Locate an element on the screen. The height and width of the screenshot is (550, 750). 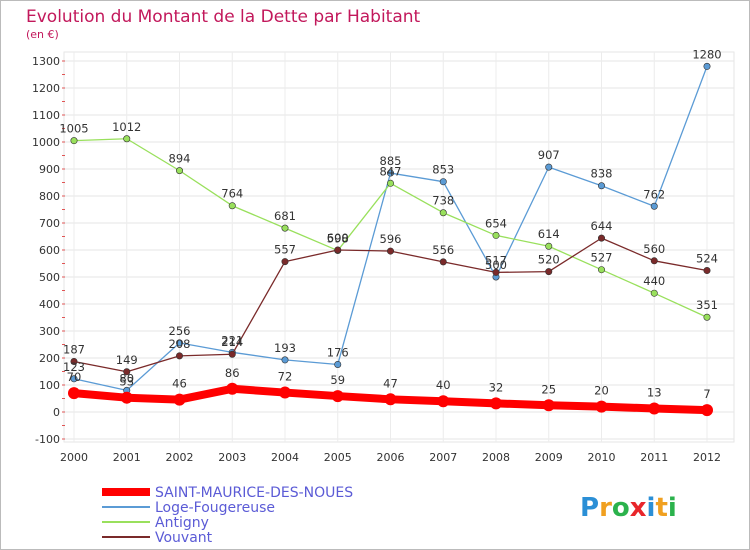
y-tick-label: 100 is located at coordinates (49, 385).